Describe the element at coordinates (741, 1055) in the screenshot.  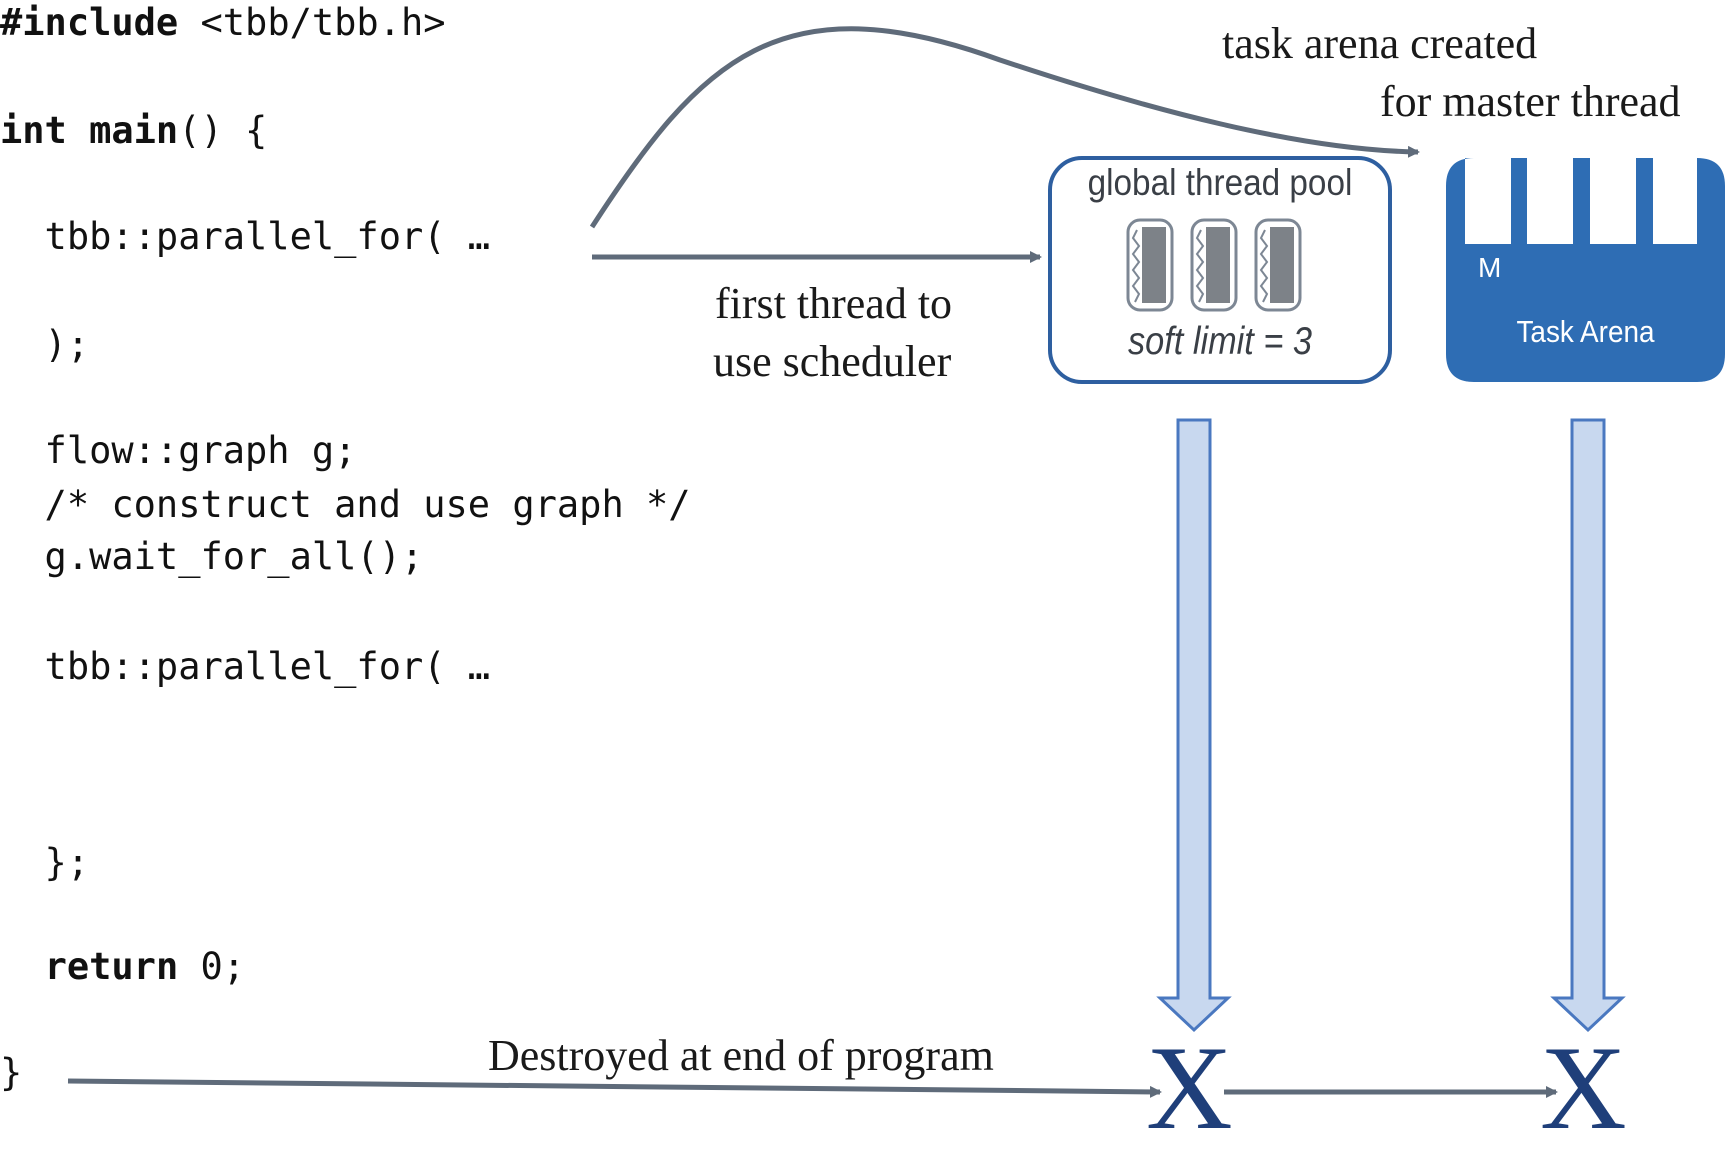
I see `label-destroyed: Destroyed at end of program` at that location.